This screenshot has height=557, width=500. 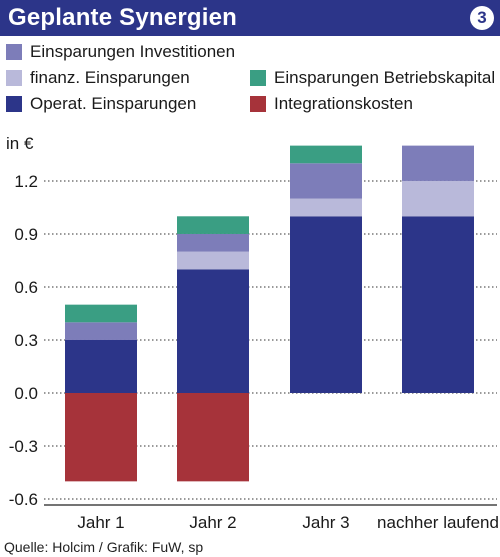 I want to click on legend-item-operat-einsparungen: Operat. Einsparungen, so click(x=126, y=104).